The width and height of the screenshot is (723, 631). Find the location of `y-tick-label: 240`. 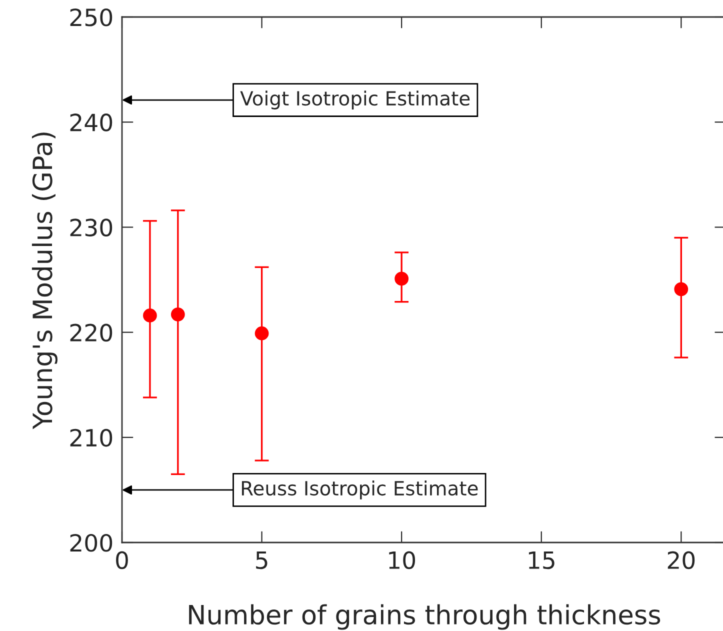

y-tick-label: 240 is located at coordinates (91, 123).